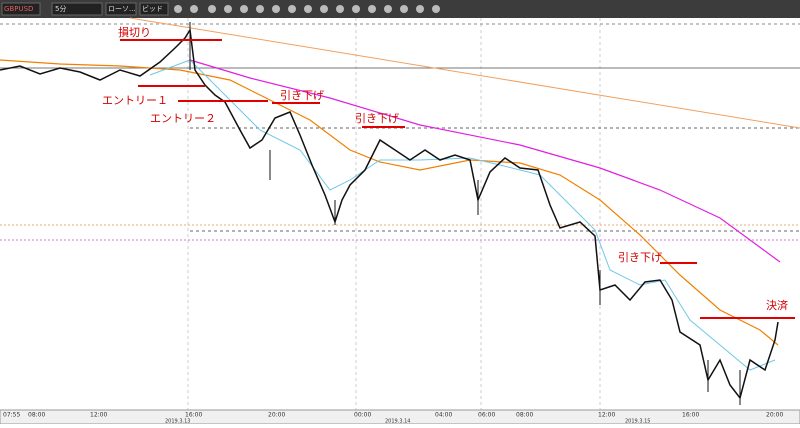 The image size is (800, 428). Describe the element at coordinates (134, 32) in the screenshot. I see `annotation-text: 損切り` at that location.